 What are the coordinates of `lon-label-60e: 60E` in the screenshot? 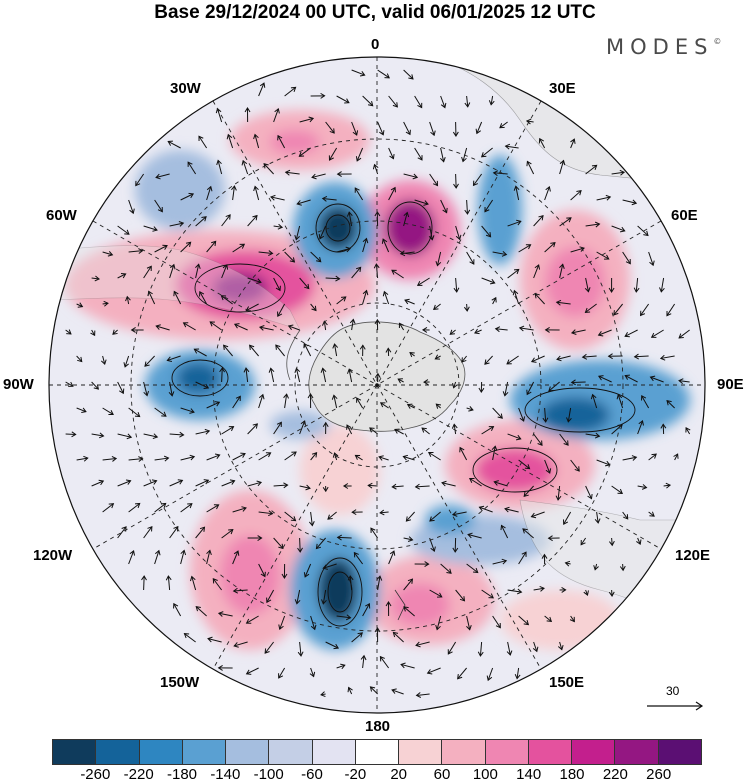 It's located at (684, 215).